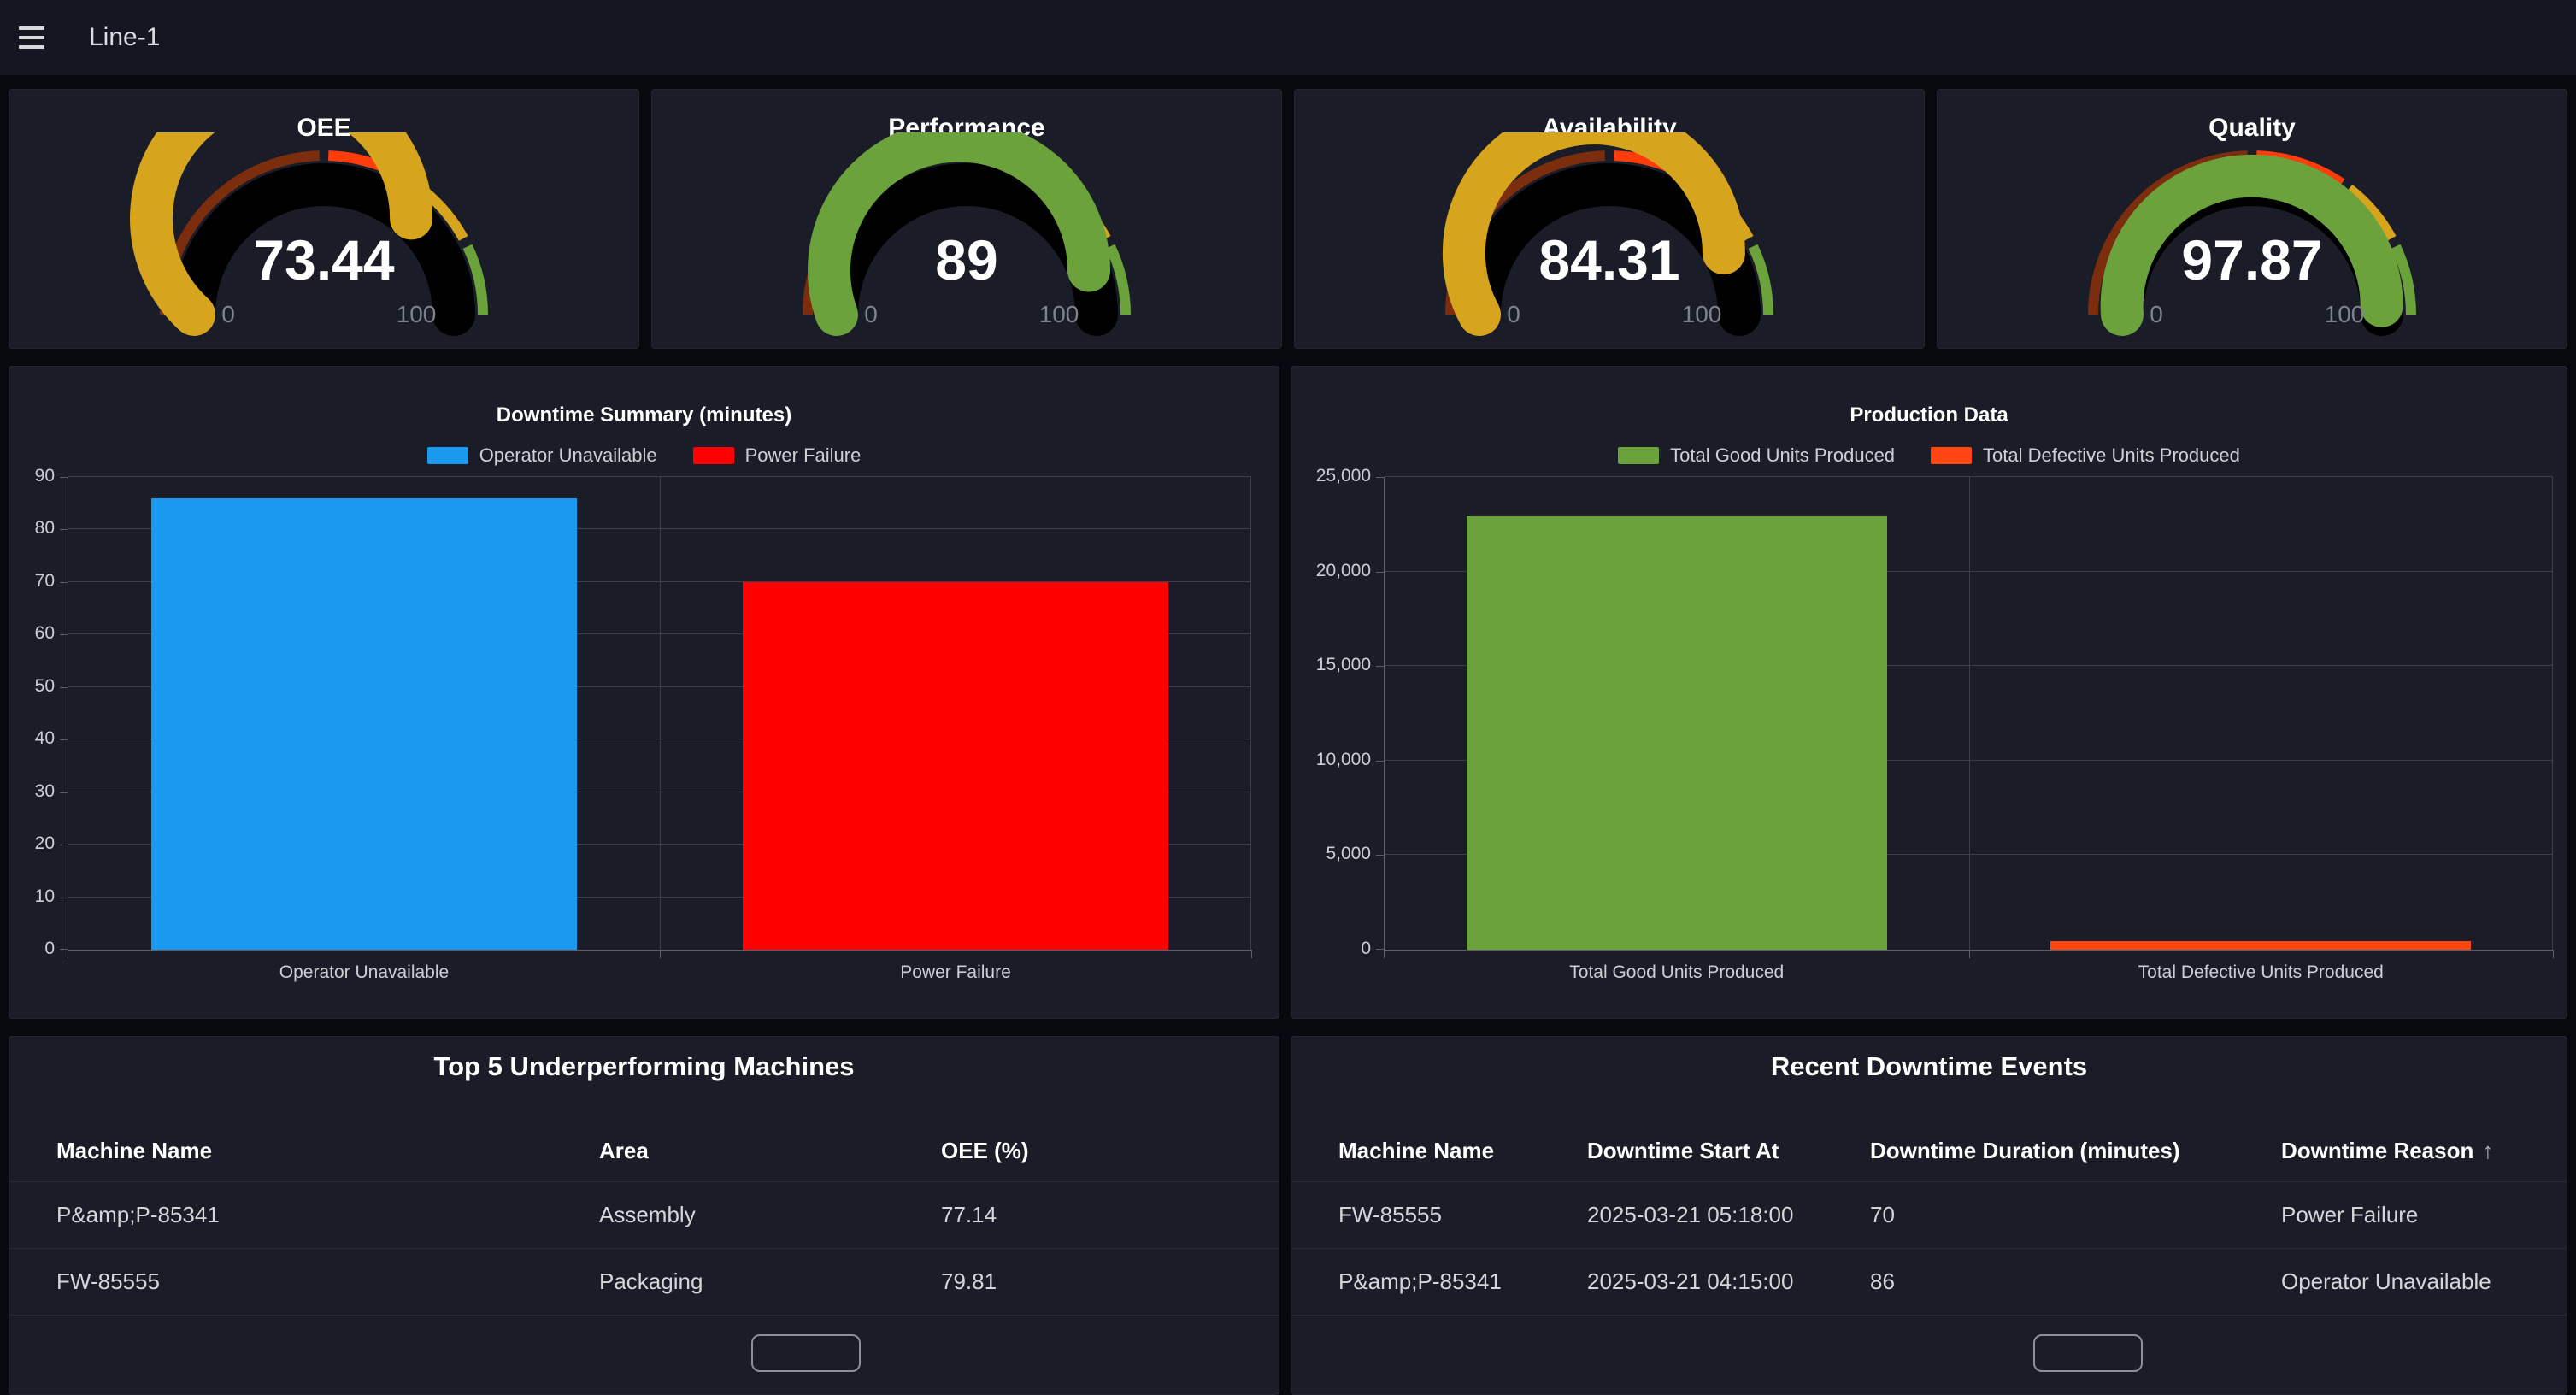  What do you see at coordinates (44, 476) in the screenshot?
I see `y-axis-tick-label: 90` at bounding box center [44, 476].